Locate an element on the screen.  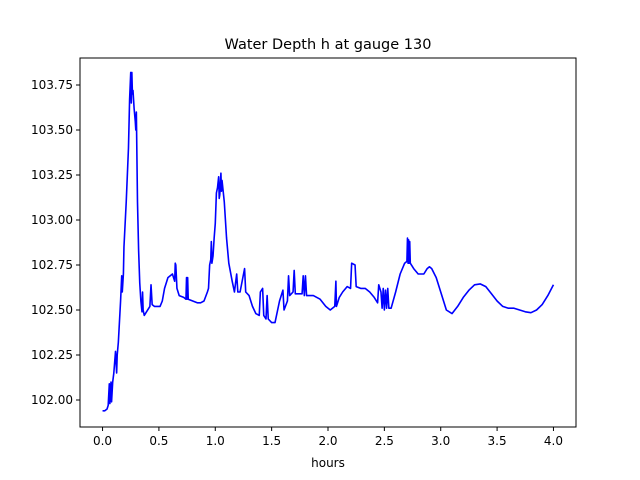
x-tick-label: 2.0 is located at coordinates (327, 441).